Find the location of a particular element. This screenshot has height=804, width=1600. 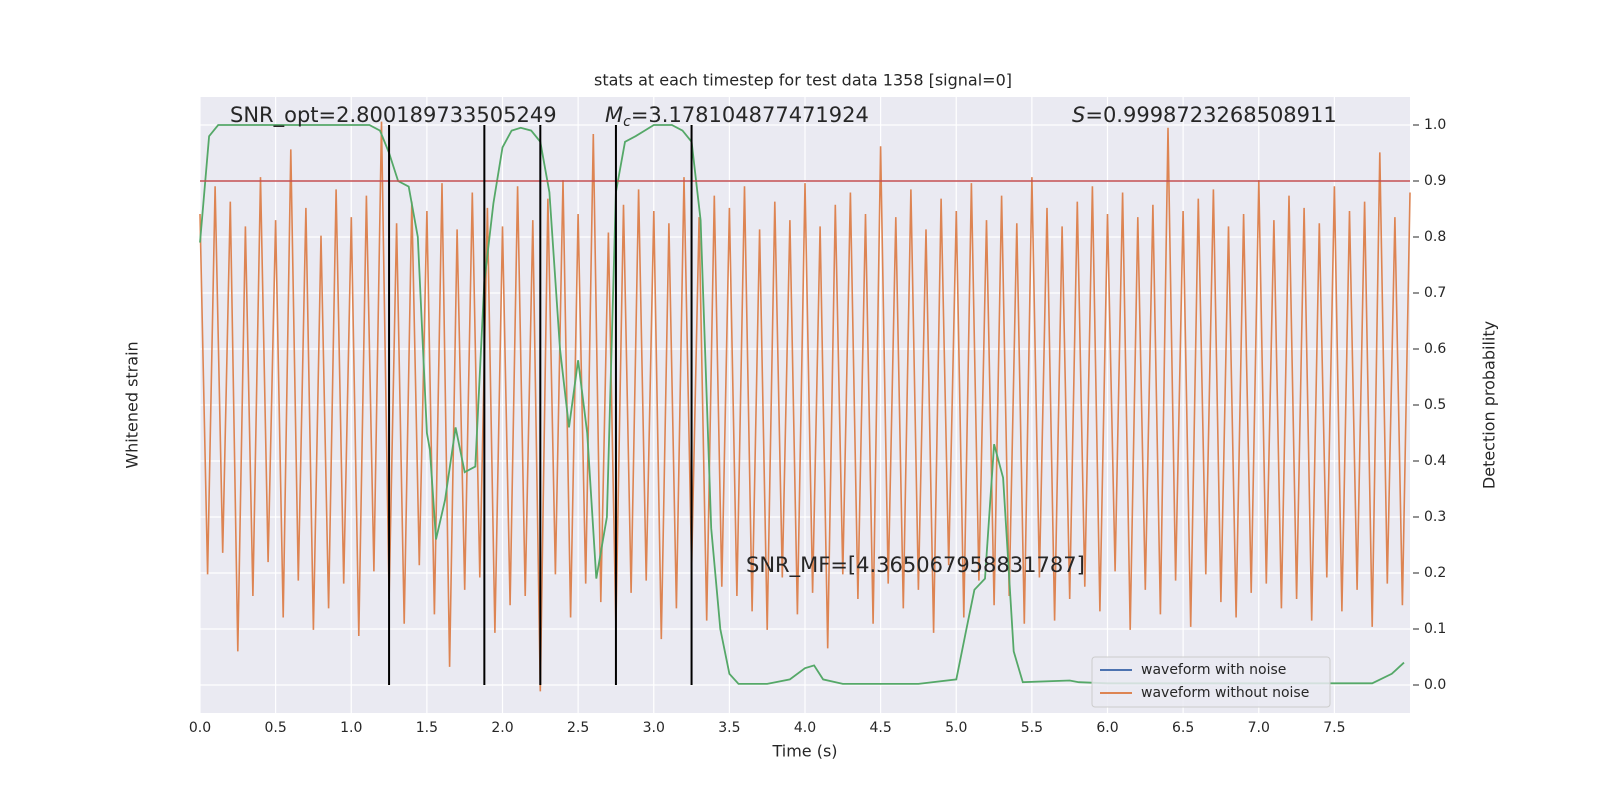

annotation: Mc=3.178104877471924 is located at coordinates (737, 116).